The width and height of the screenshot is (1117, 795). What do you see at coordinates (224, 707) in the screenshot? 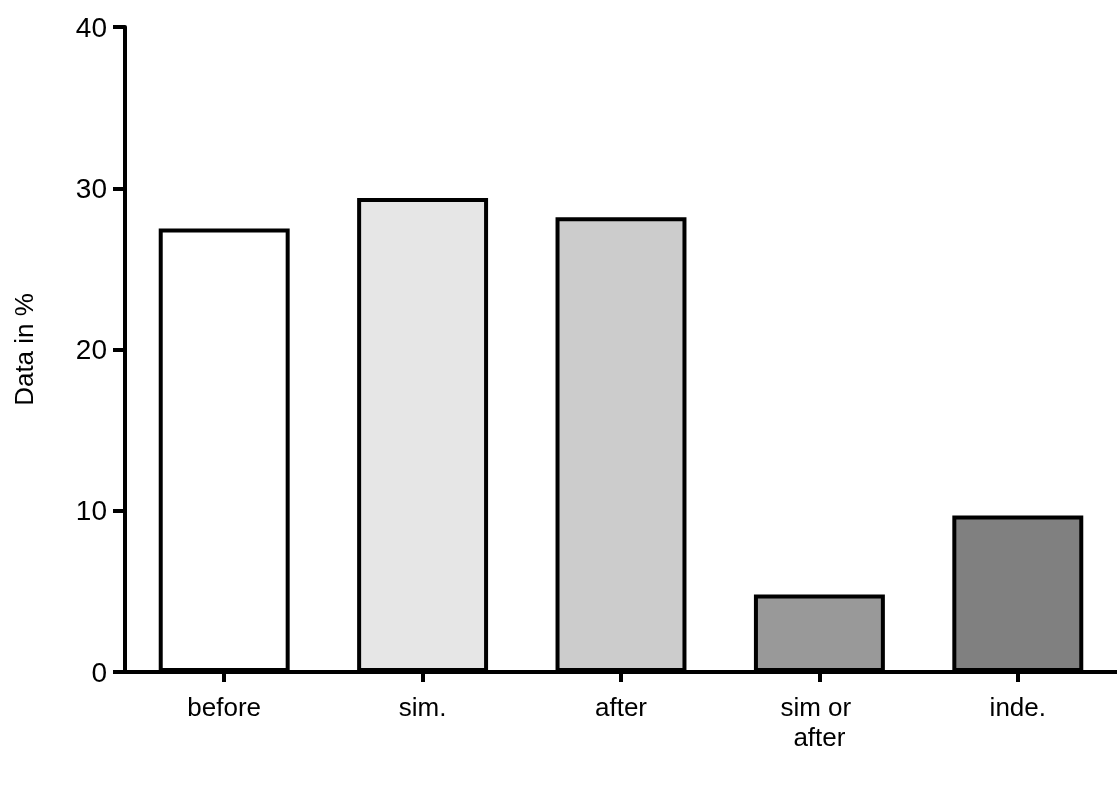
I see `x-tick-label: before` at bounding box center [224, 707].